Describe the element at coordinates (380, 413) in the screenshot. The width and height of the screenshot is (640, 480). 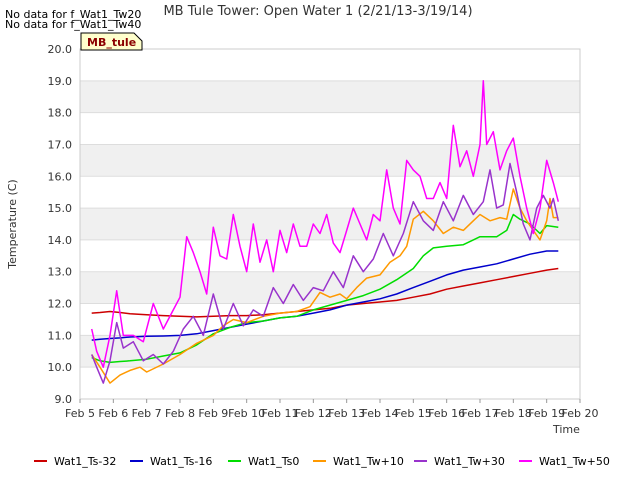
I see `x-tick-label: Feb 14` at that location.